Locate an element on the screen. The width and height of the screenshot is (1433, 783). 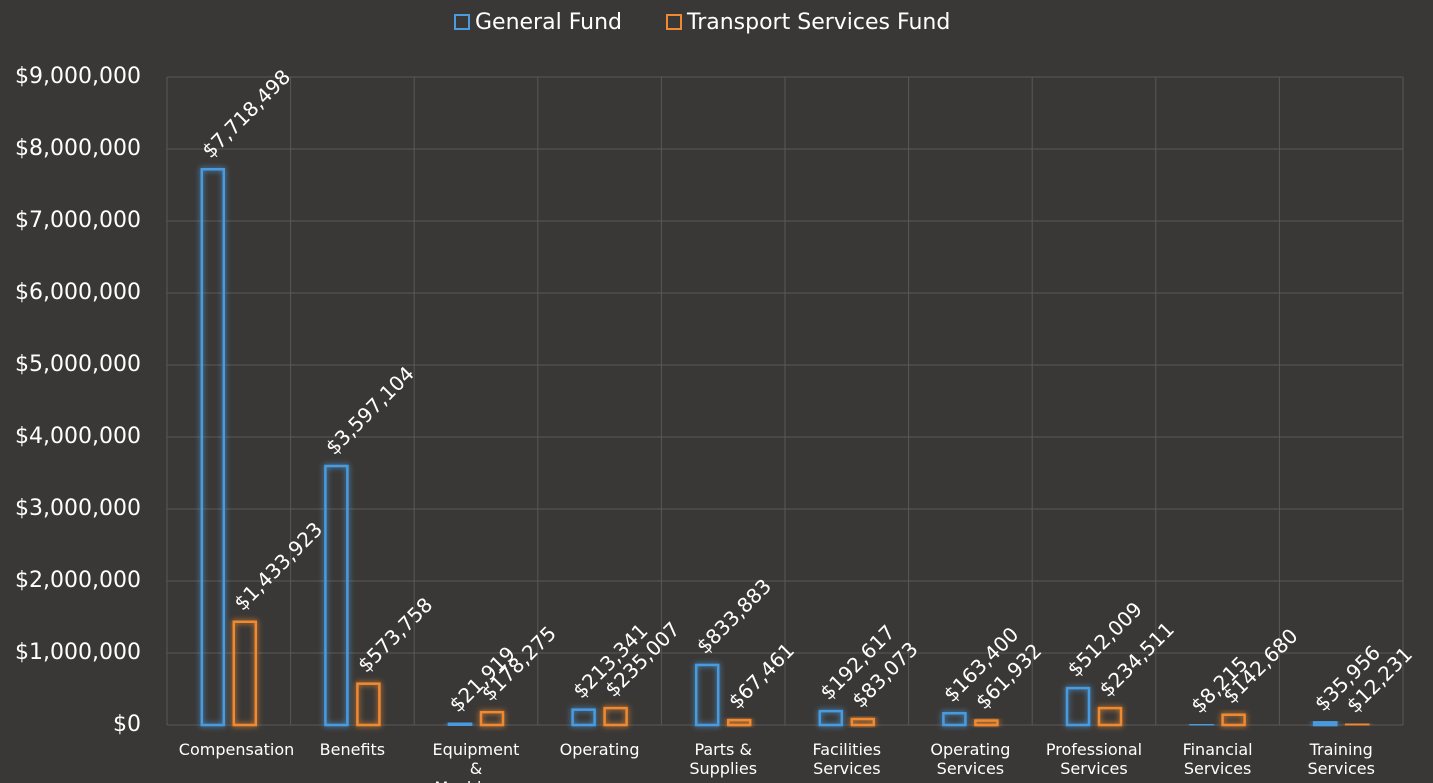
legend-label: Transport Services Fund is located at coordinates (818, 22).